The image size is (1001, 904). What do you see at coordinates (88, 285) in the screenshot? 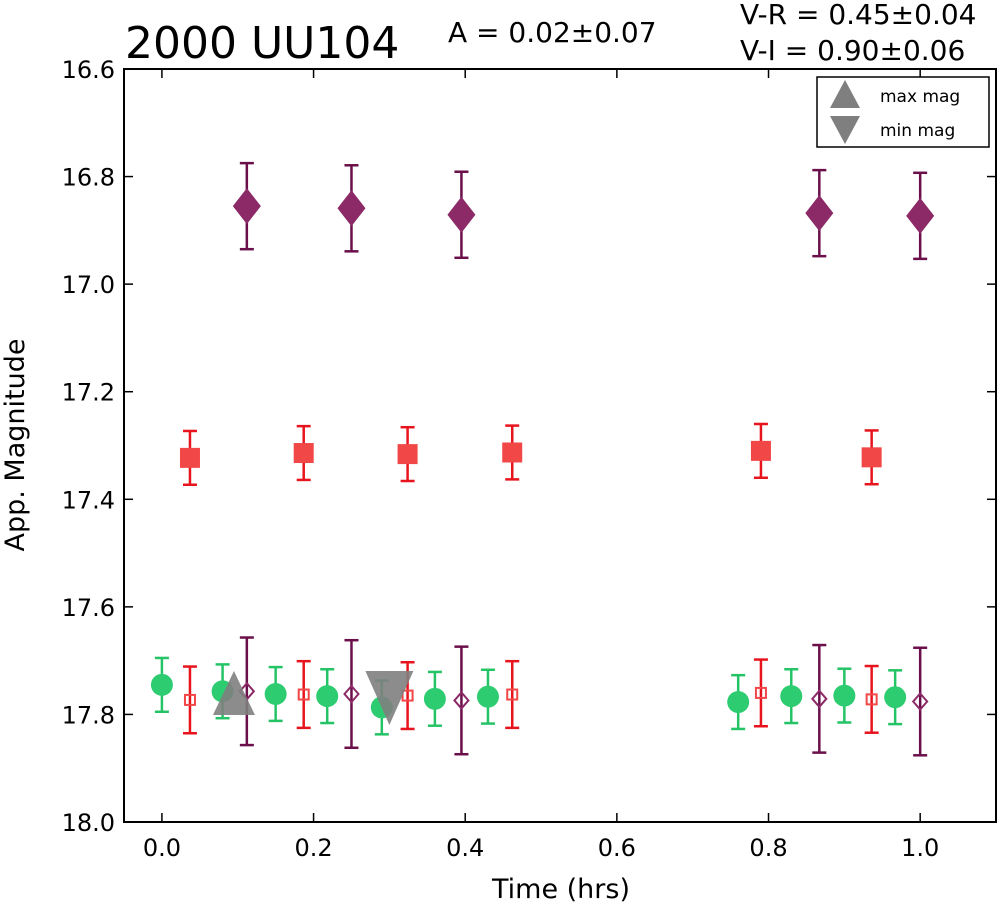
I see `y-tick-label: 17.0` at bounding box center [88, 285].